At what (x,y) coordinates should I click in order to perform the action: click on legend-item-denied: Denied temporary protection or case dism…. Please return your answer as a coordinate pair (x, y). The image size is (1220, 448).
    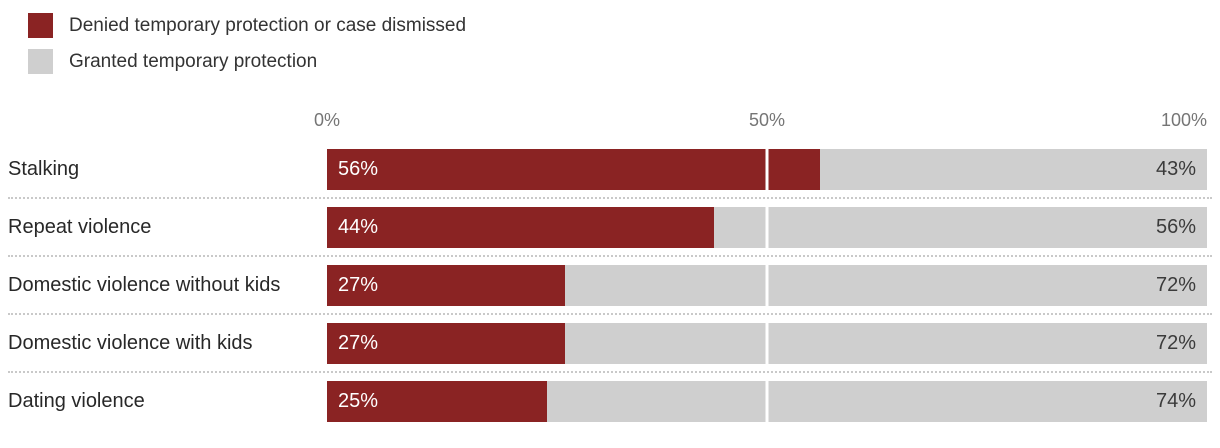
    Looking at the image, I should click on (247, 25).